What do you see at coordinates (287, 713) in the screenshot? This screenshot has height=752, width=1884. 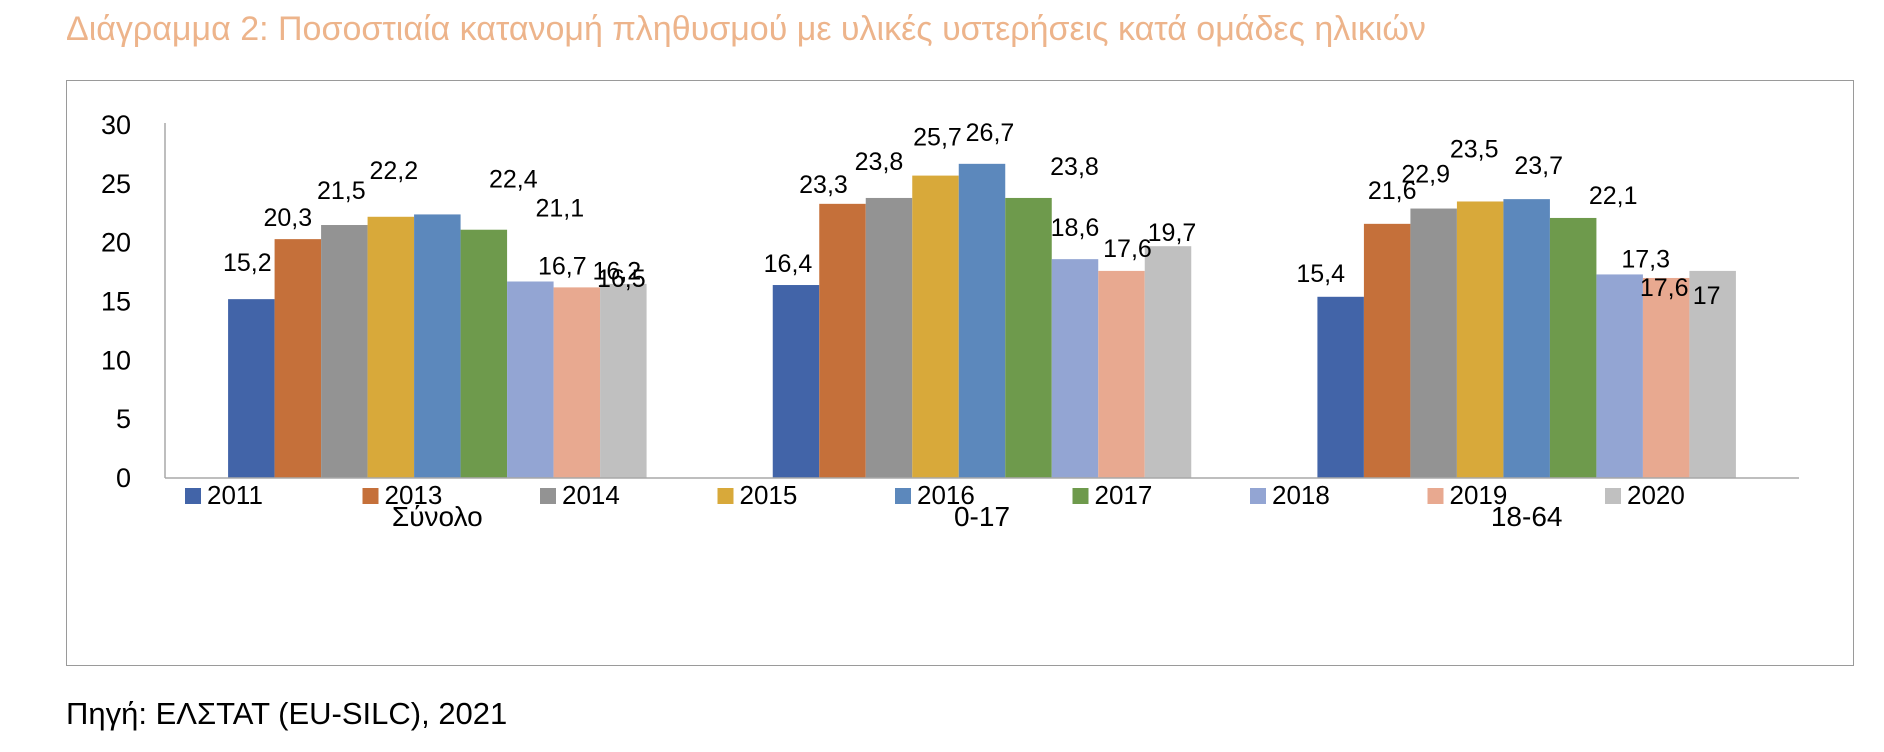 I see `source-note: Πηγή: ΕΛΣΤΑΤ (EU-SILC), 2021` at bounding box center [287, 713].